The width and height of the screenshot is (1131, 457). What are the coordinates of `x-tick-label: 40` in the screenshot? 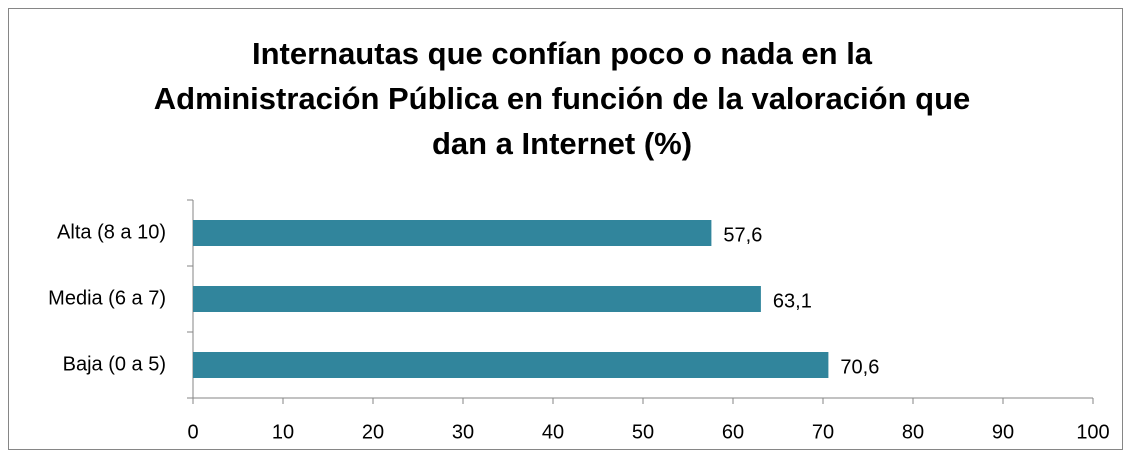 It's located at (553, 432).